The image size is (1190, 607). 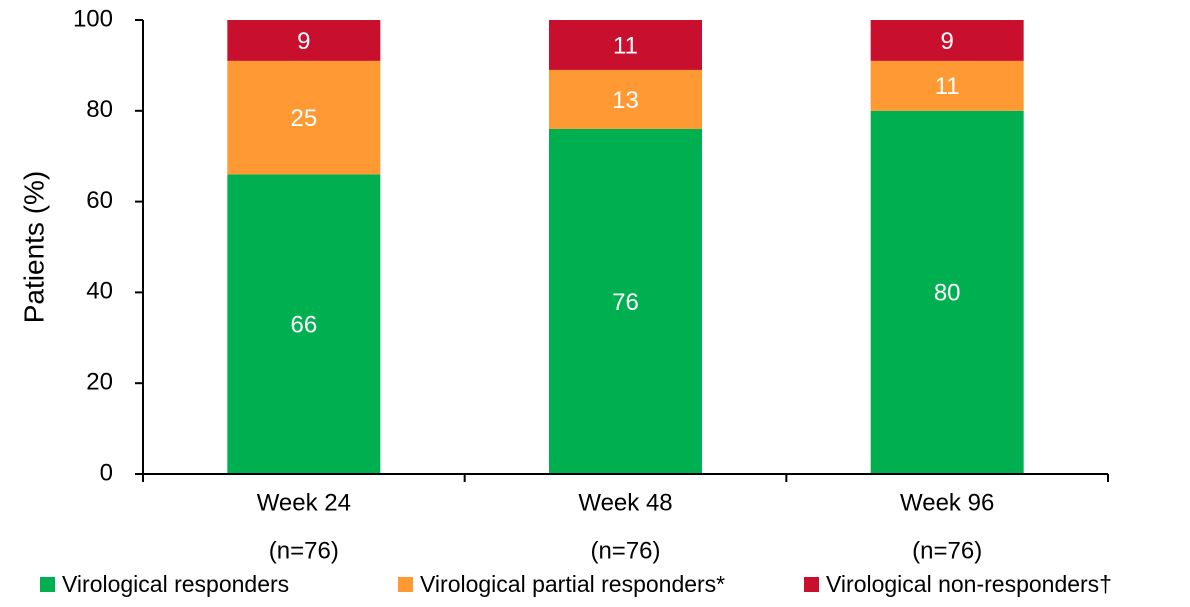 I want to click on legend-label: Virological responders, so click(x=175, y=584).